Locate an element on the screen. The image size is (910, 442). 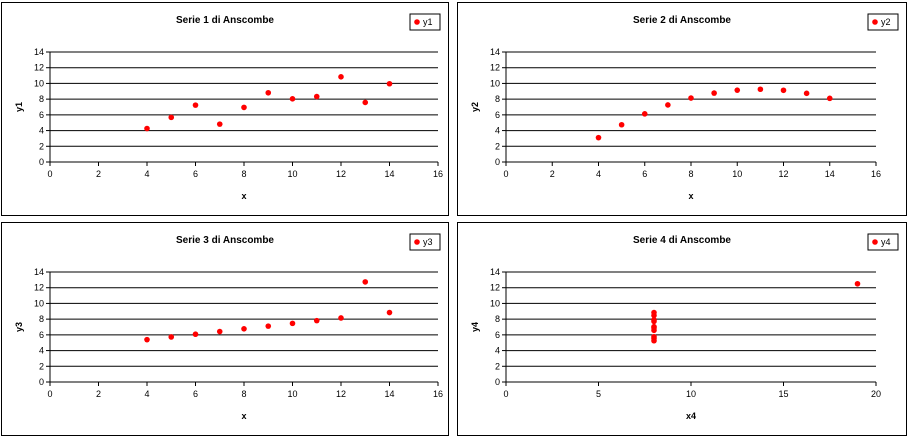
chart-title: Serie 3 di Anscombe is located at coordinates (225, 240).